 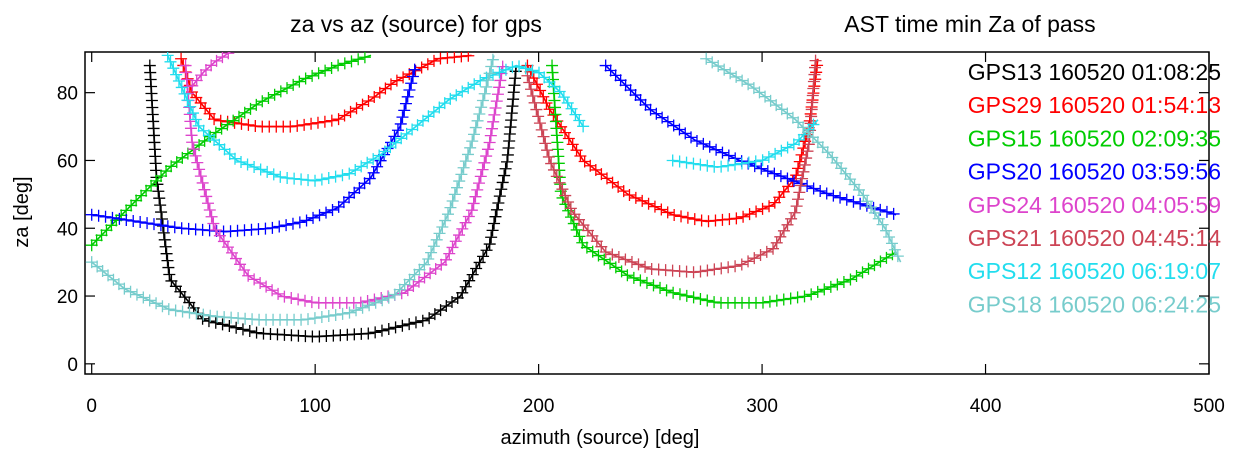 I want to click on legend-entry: GPS29 160520 01:54:13, so click(x=1094, y=105).